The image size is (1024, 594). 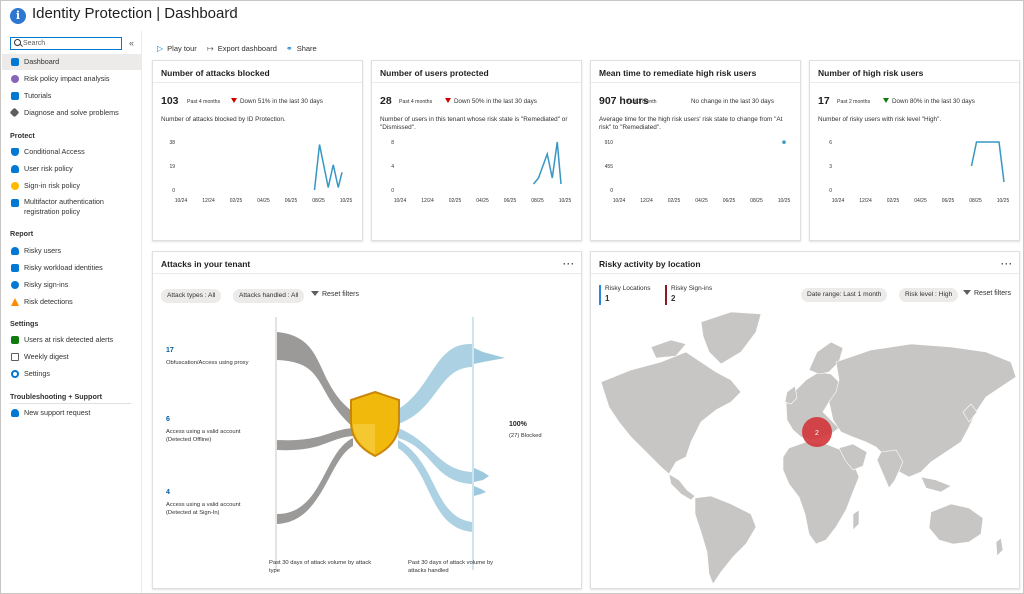 I want to click on risk-bubble, so click(x=817, y=432).